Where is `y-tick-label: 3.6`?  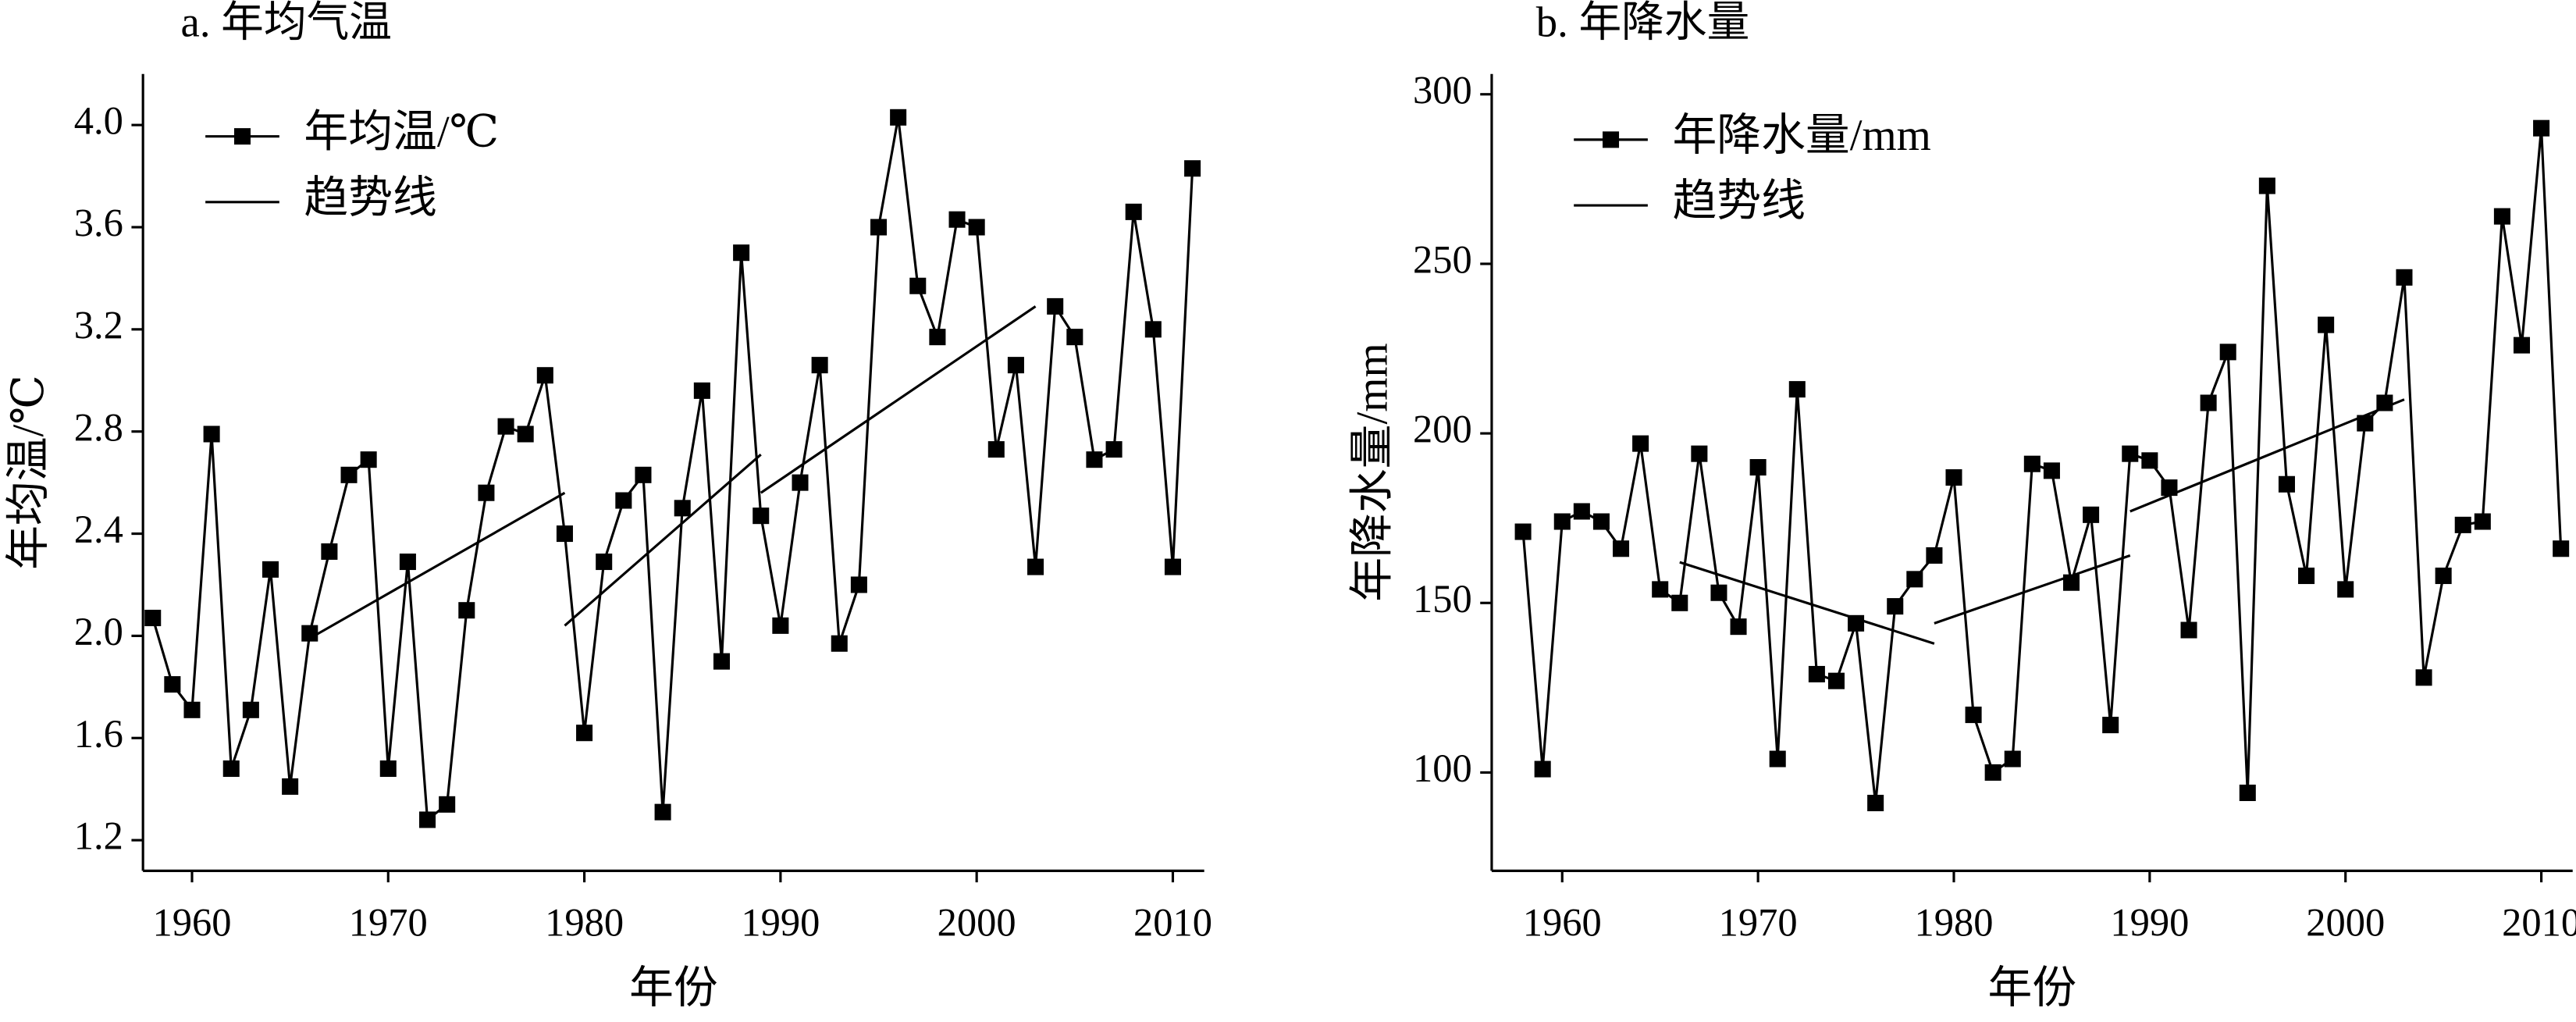 y-tick-label: 3.6 is located at coordinates (98, 223).